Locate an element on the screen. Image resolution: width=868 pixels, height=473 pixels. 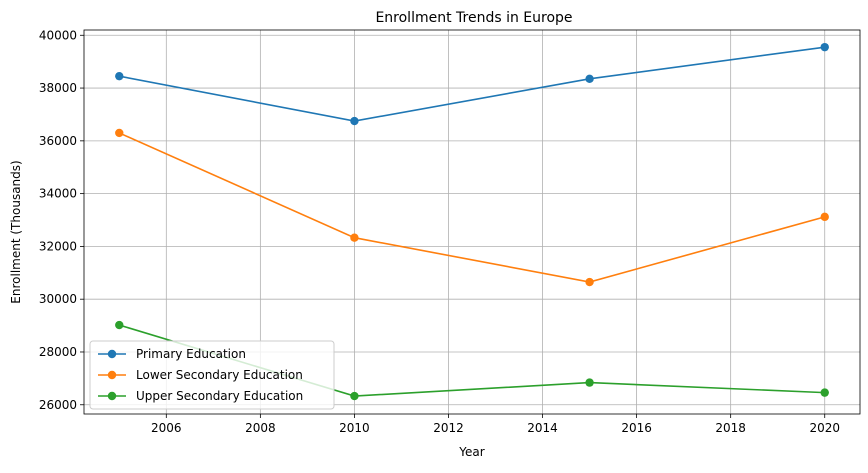
x-tick-label: 2008 is located at coordinates (260, 428).